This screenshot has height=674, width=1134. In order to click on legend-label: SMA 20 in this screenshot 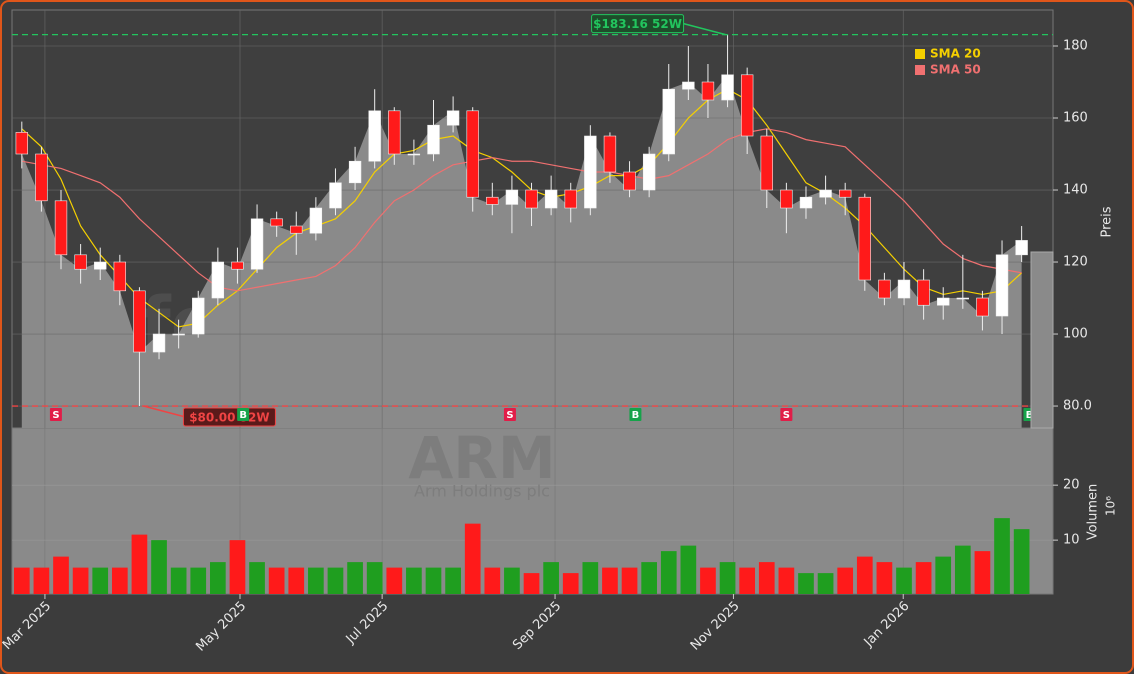, I will do `click(955, 54)`.